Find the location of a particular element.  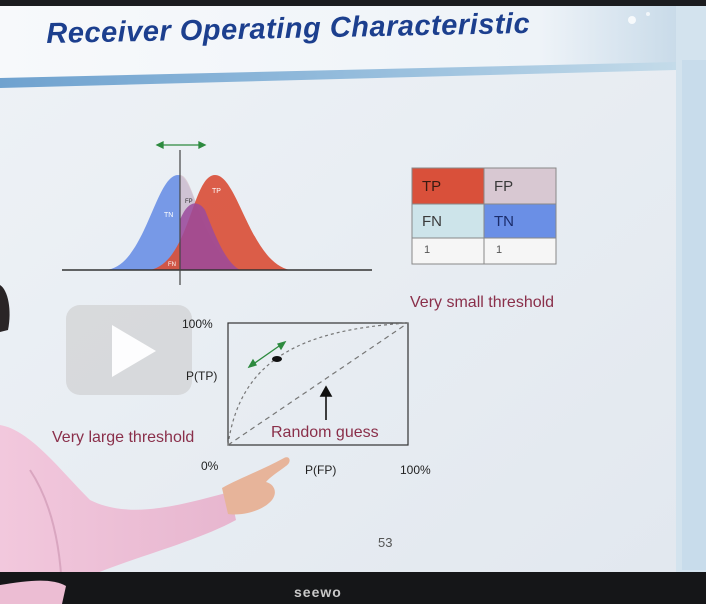

roc-plot is located at coordinates (318, 384).